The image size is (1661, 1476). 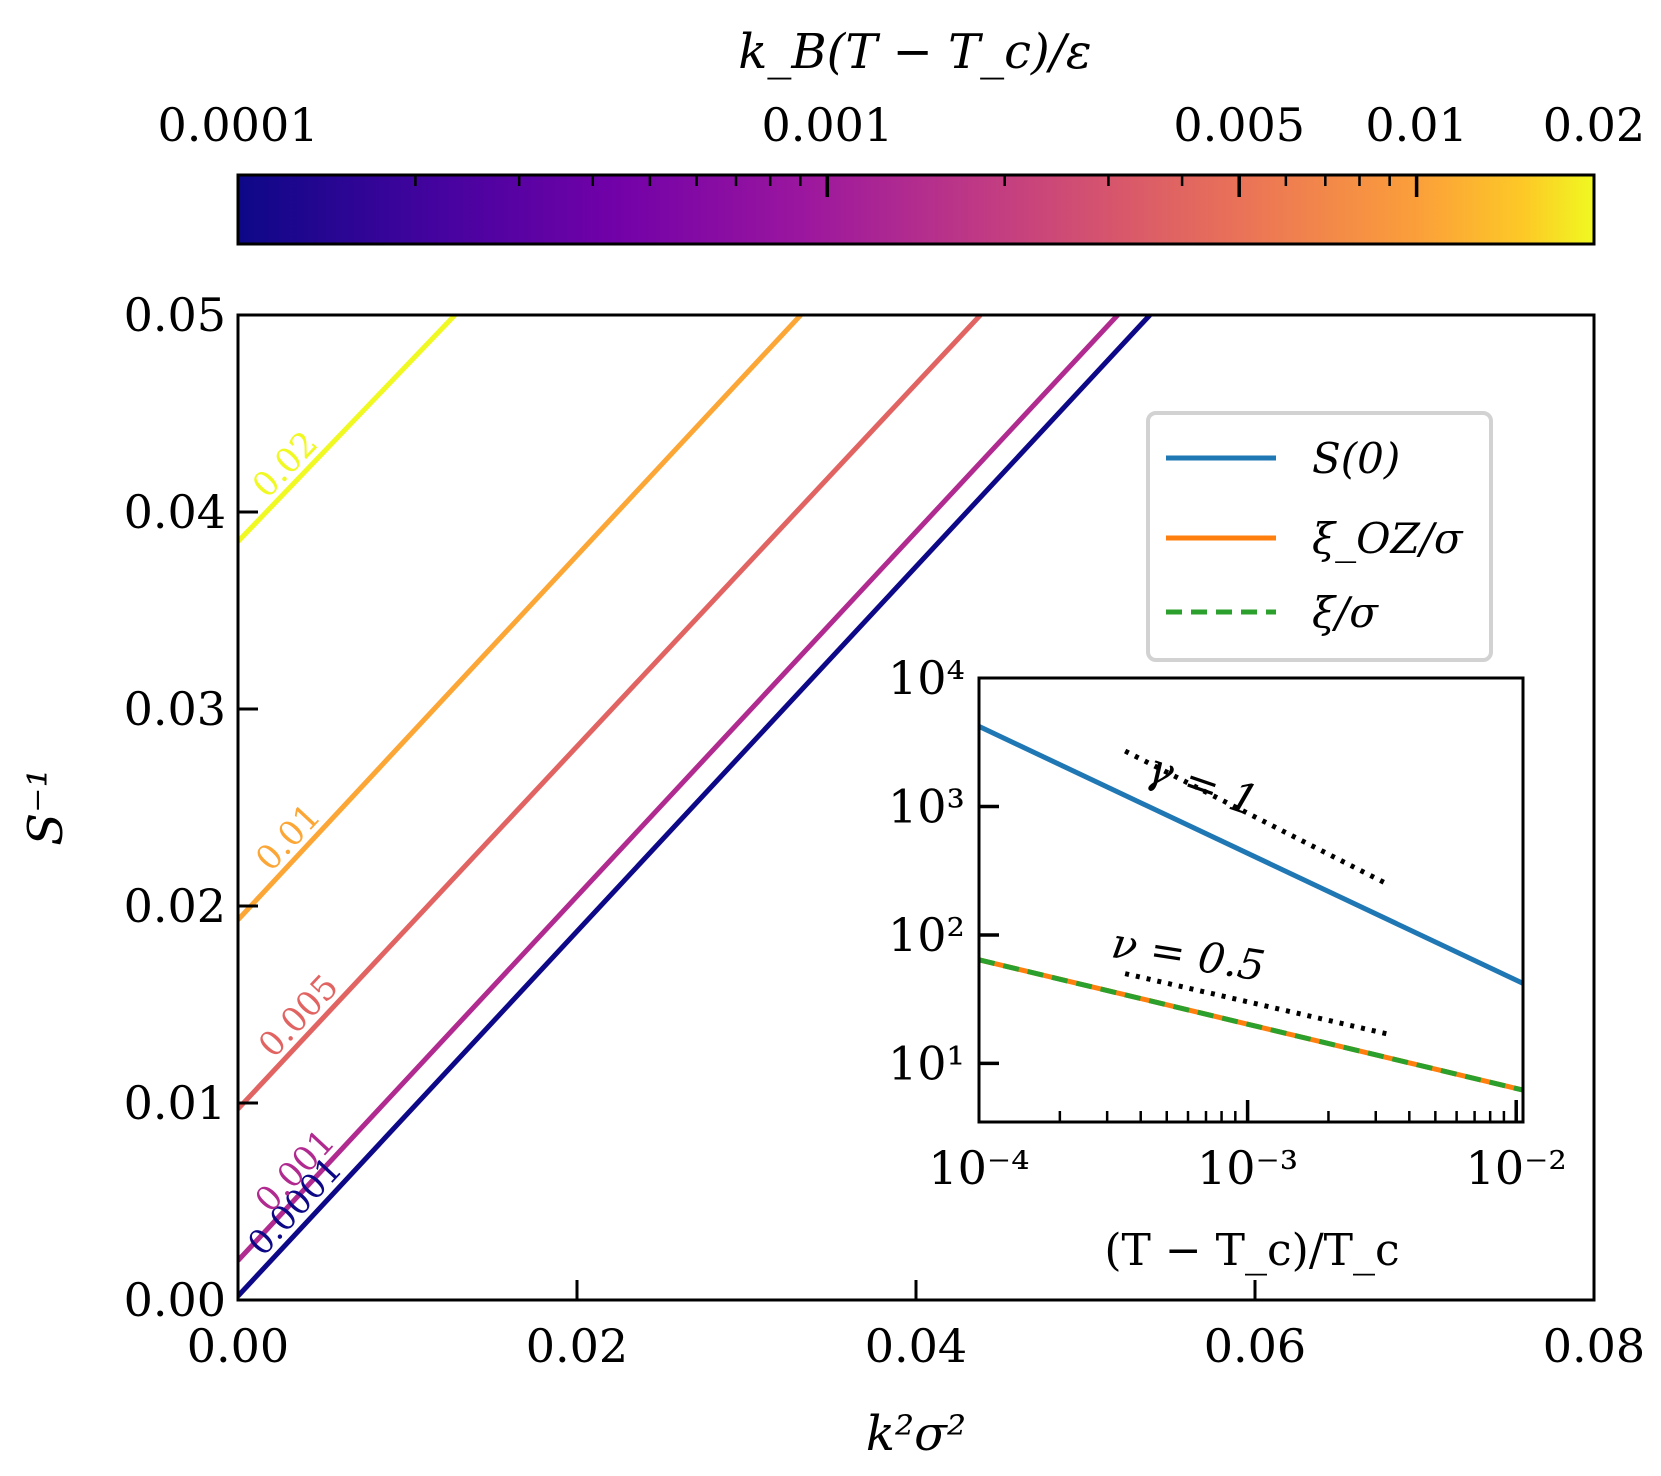 I want to click on inset-series-, so click(x=1251, y=1025).